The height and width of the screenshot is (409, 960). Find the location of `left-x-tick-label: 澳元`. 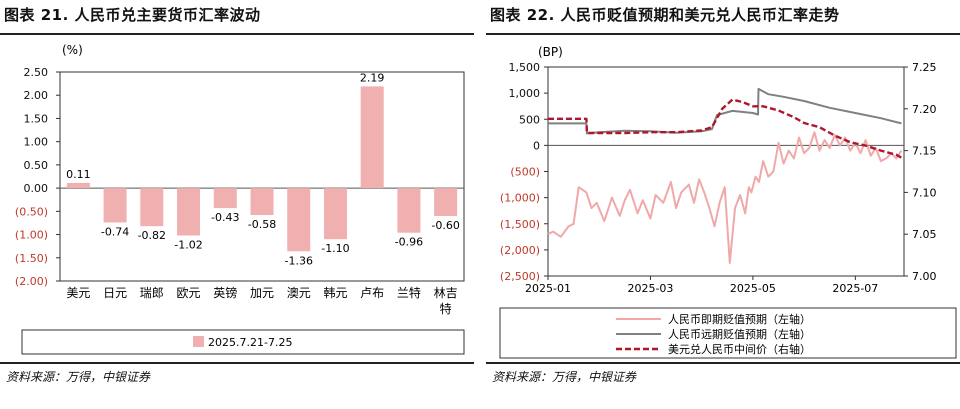

left-x-tick-label: 澳元 is located at coordinates (299, 293).